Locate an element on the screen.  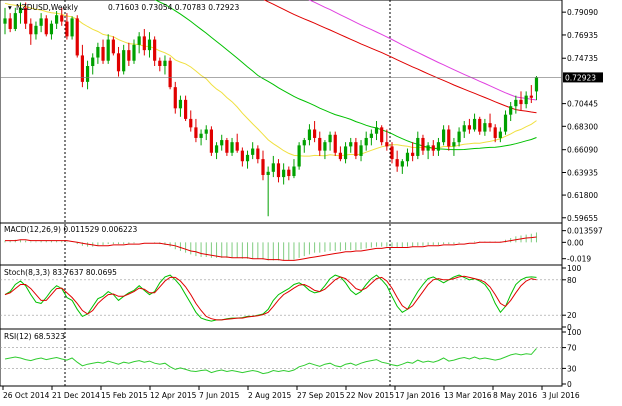
price-tick-label: 0.70445 is located at coordinates (582, 104).